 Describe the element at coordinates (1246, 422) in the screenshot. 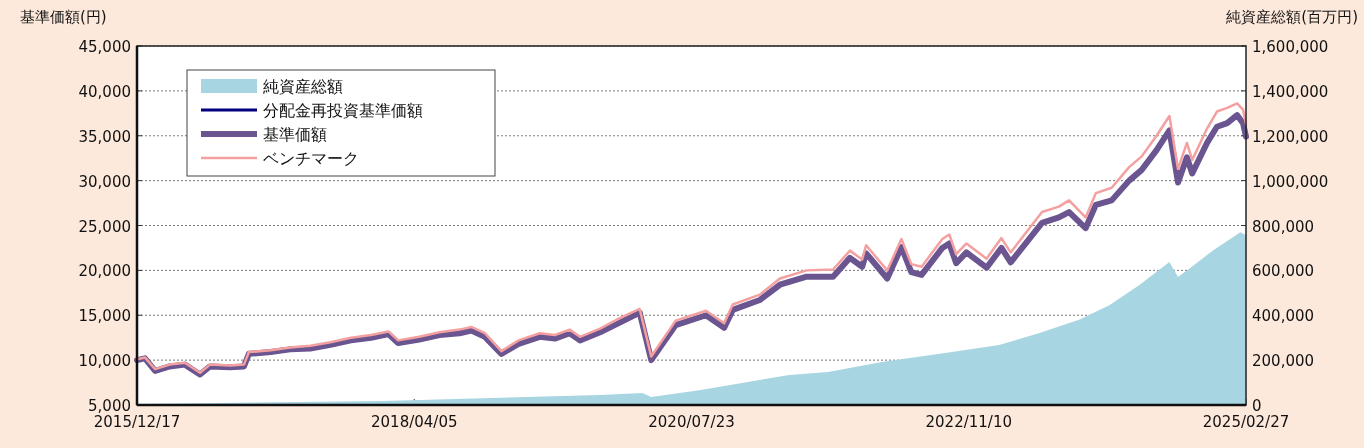

I see `x-tick-label: 2025/02/27` at that location.